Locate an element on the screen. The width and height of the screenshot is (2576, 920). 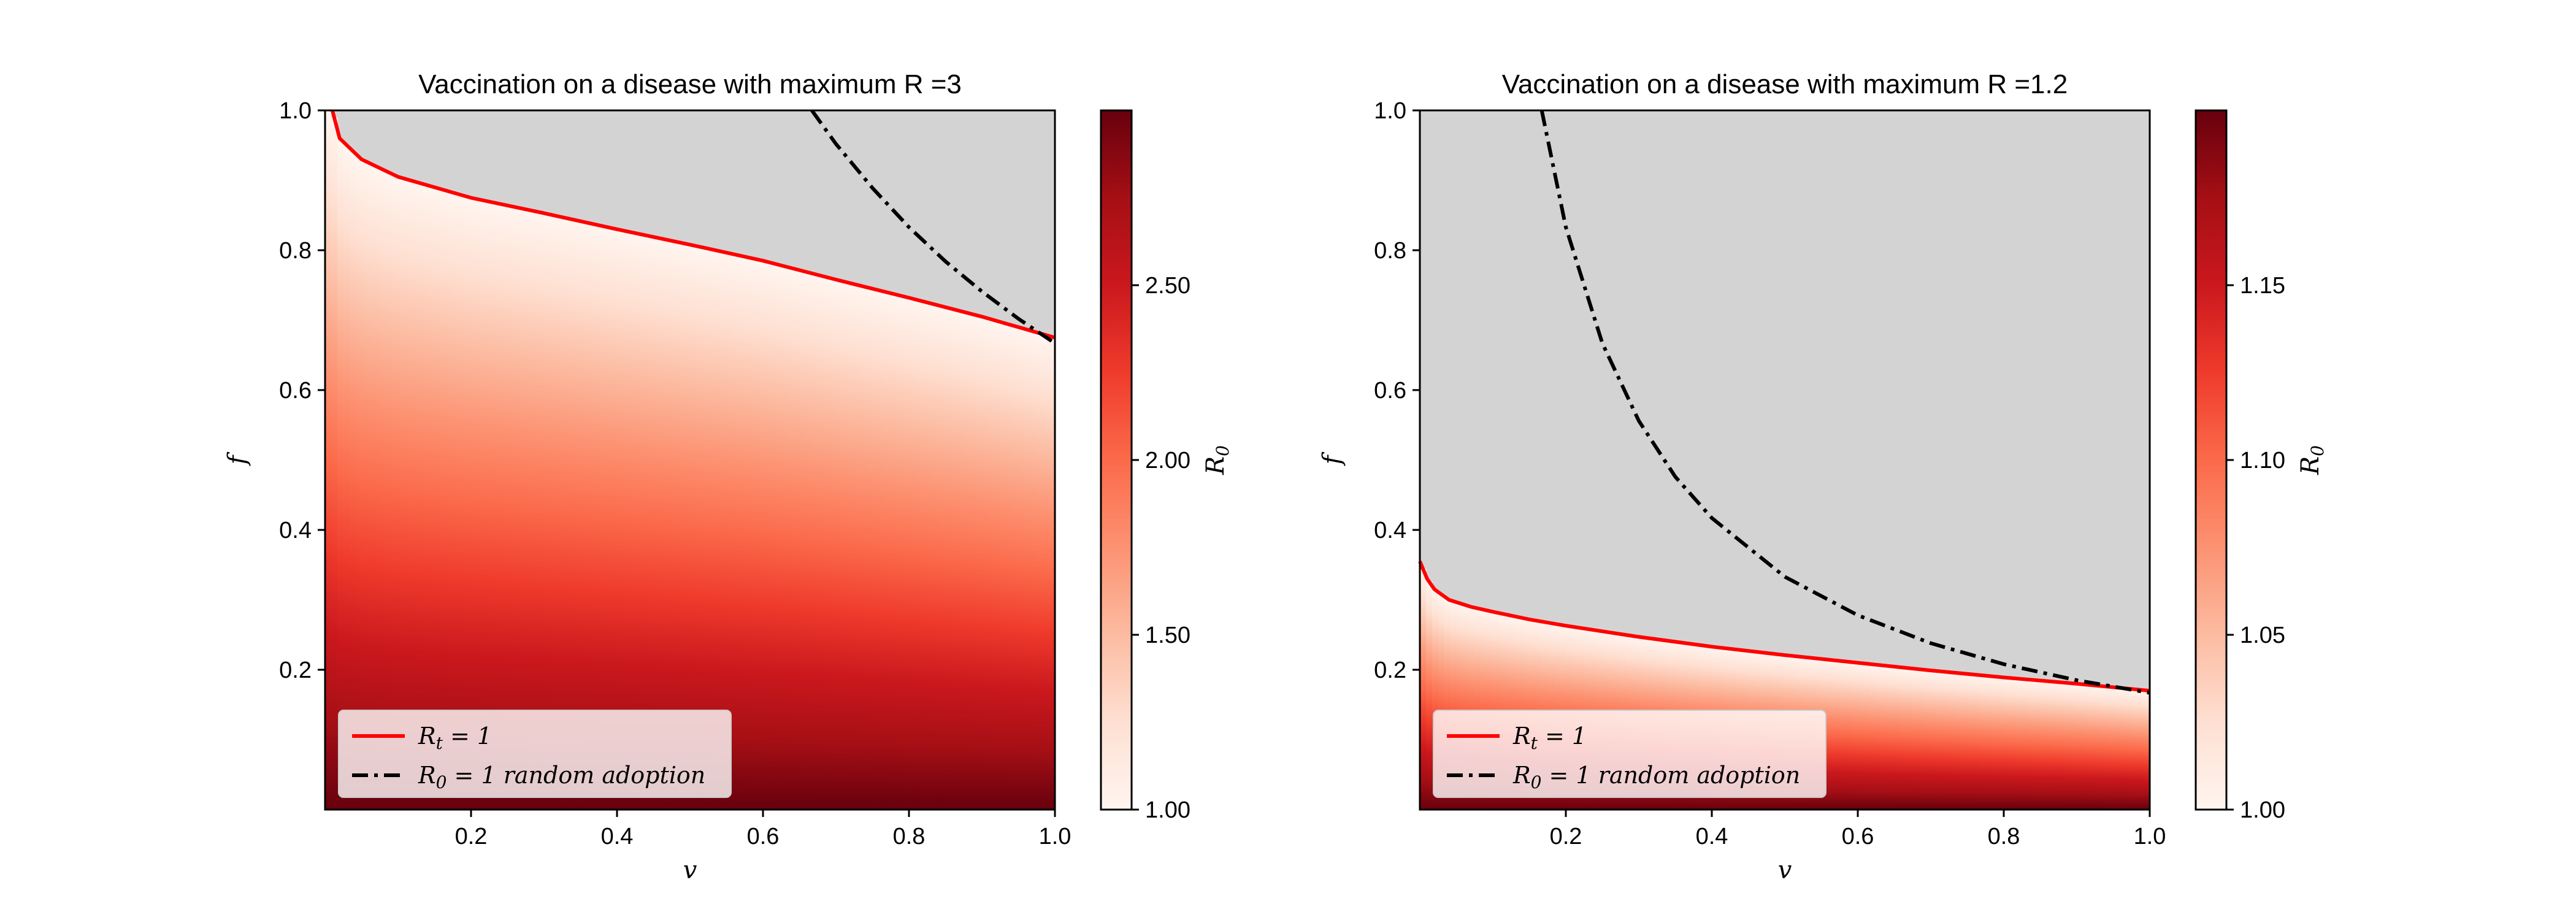
right-colorbar: 1.00 1.05 1.10 1.15 R0 is located at coordinates (2261, 466).